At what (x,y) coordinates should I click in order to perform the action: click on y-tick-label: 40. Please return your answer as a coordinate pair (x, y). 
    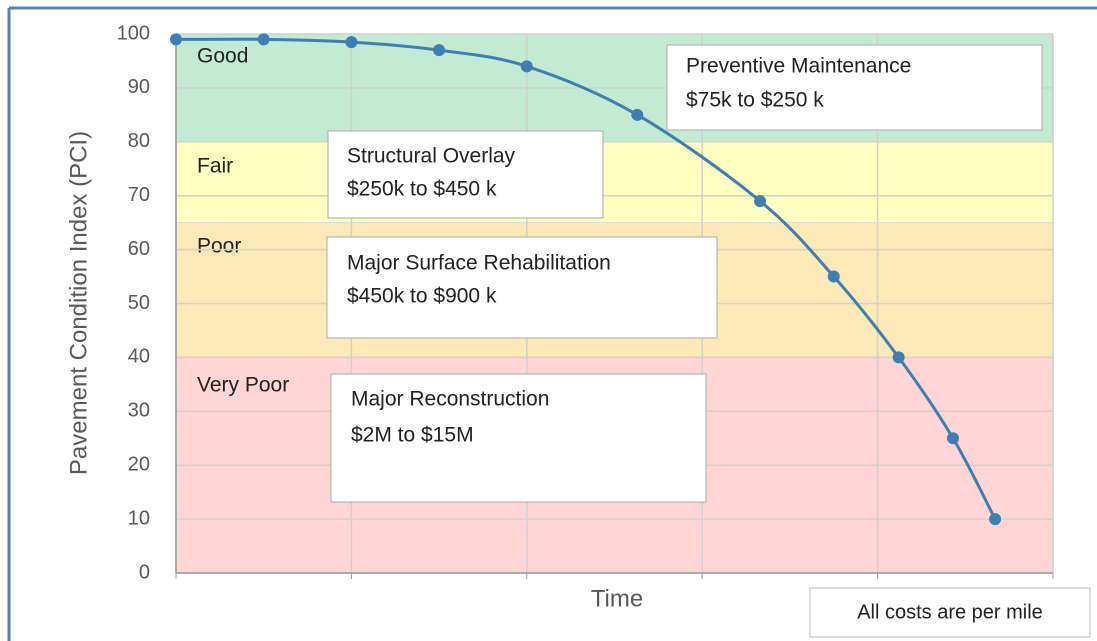
    Looking at the image, I should click on (139, 357).